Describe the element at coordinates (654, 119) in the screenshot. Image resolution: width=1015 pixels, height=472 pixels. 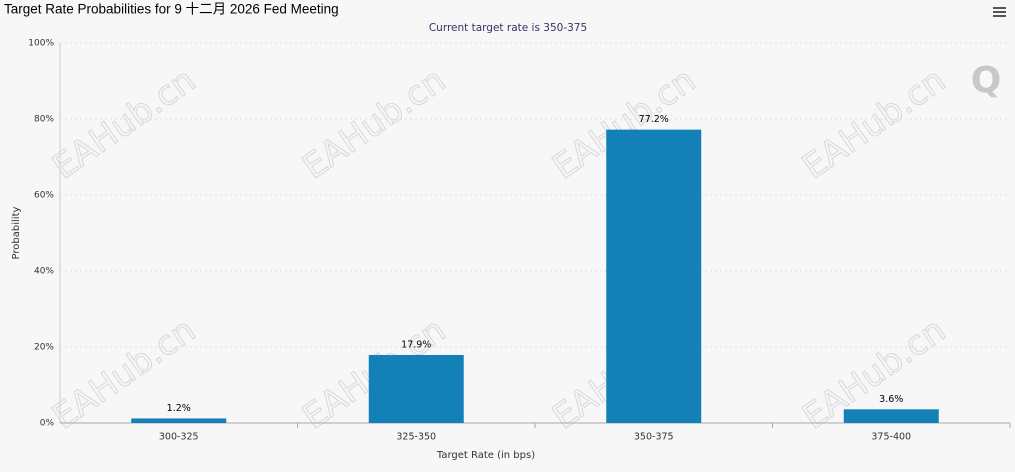
I see `data-label: 77.2%` at that location.